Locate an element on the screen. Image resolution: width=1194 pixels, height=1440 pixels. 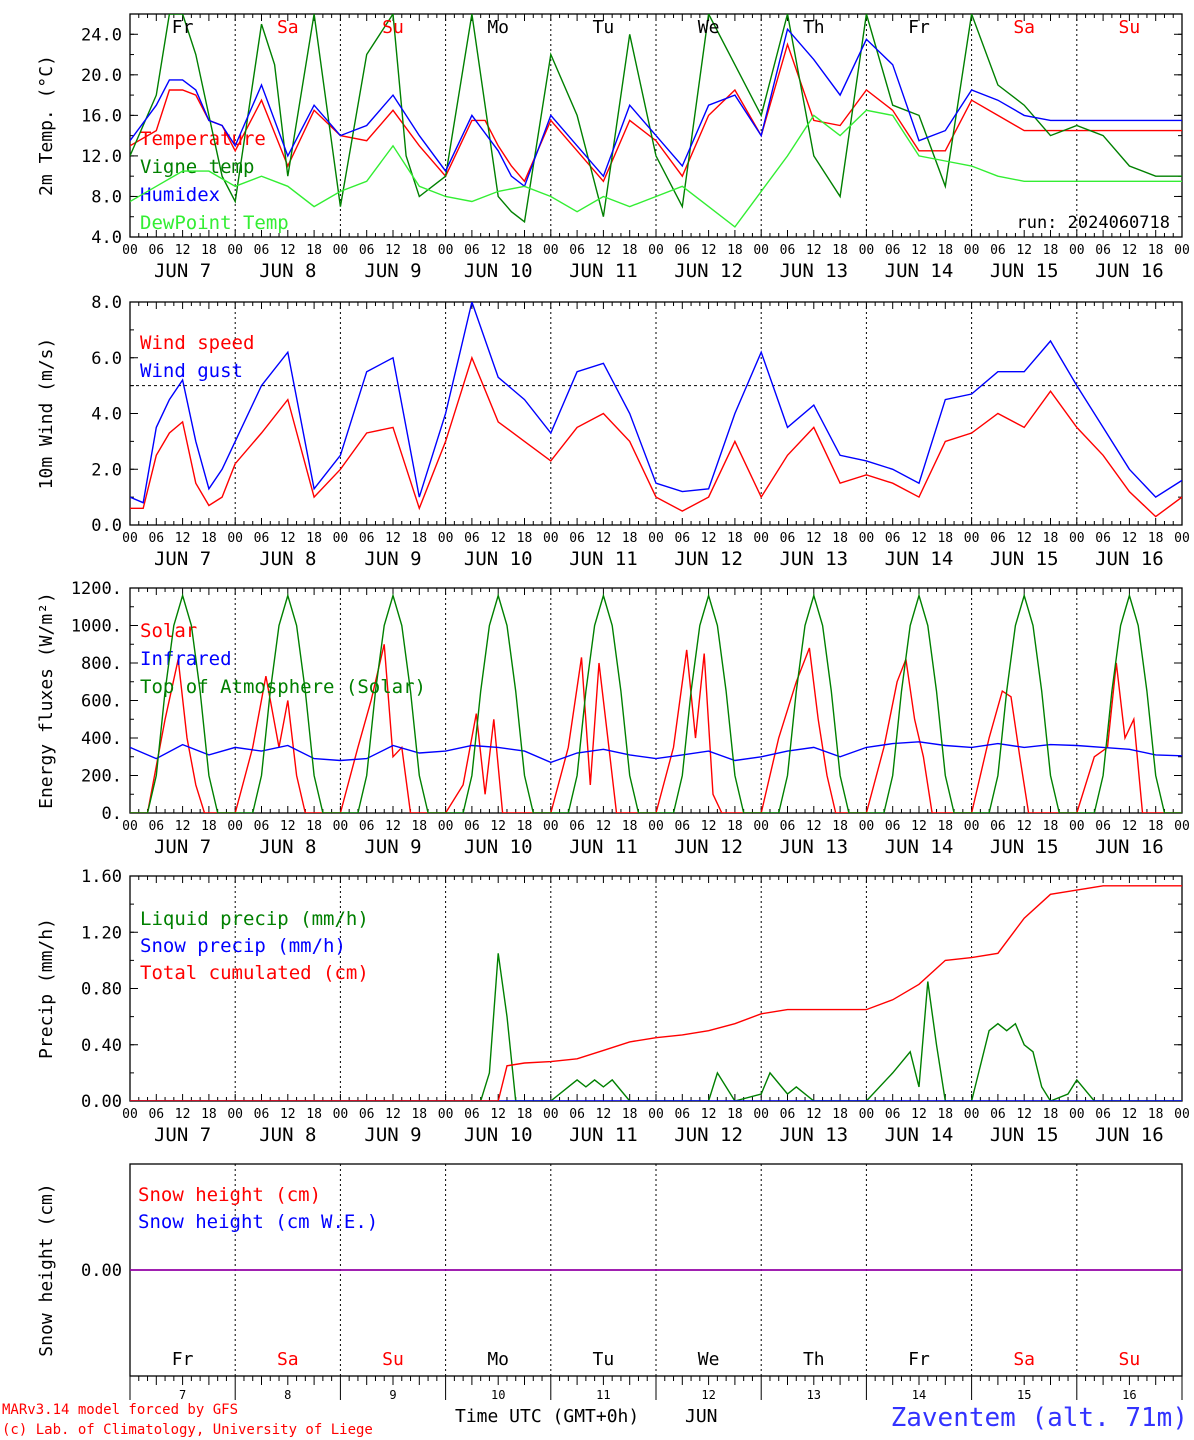
legend-entry: Top of Atmosphere (Solar) is located at coordinates (283, 687).